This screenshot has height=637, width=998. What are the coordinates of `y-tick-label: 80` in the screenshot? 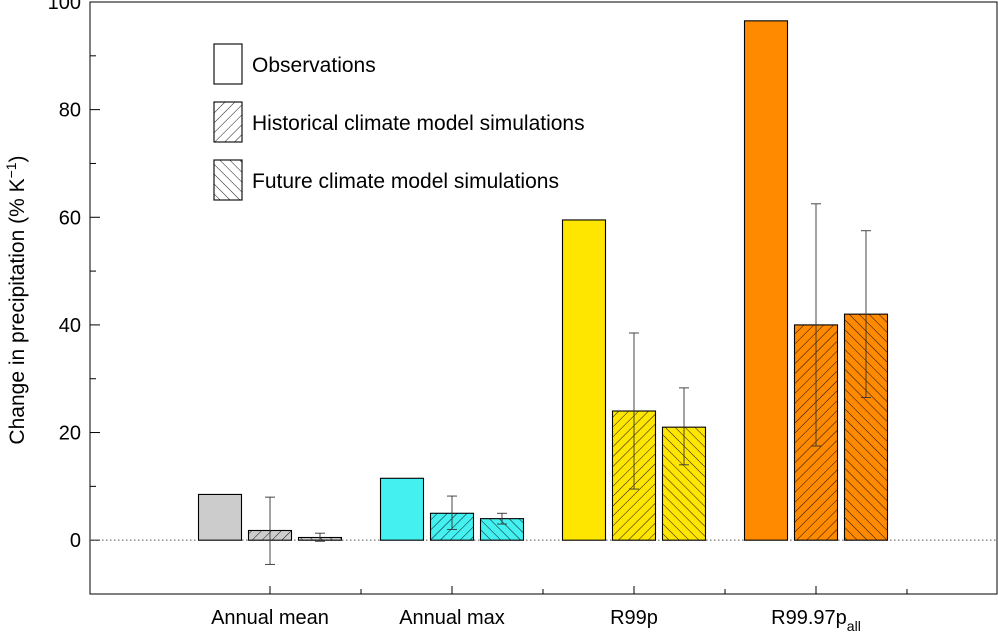 It's located at (70, 111).